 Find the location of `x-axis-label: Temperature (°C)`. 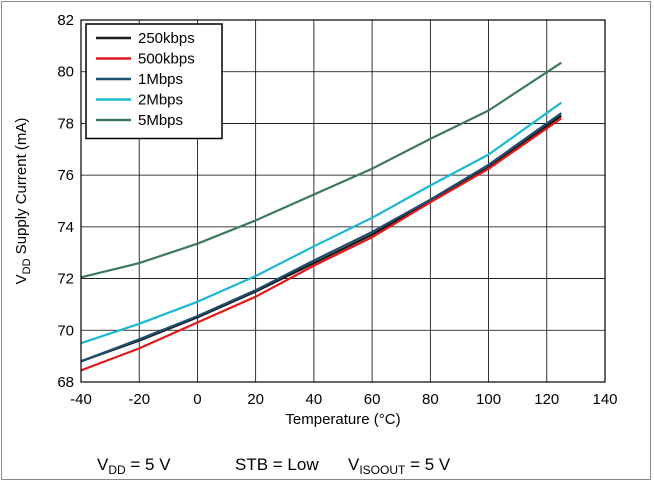

x-axis-label: Temperature (°C) is located at coordinates (342, 419).